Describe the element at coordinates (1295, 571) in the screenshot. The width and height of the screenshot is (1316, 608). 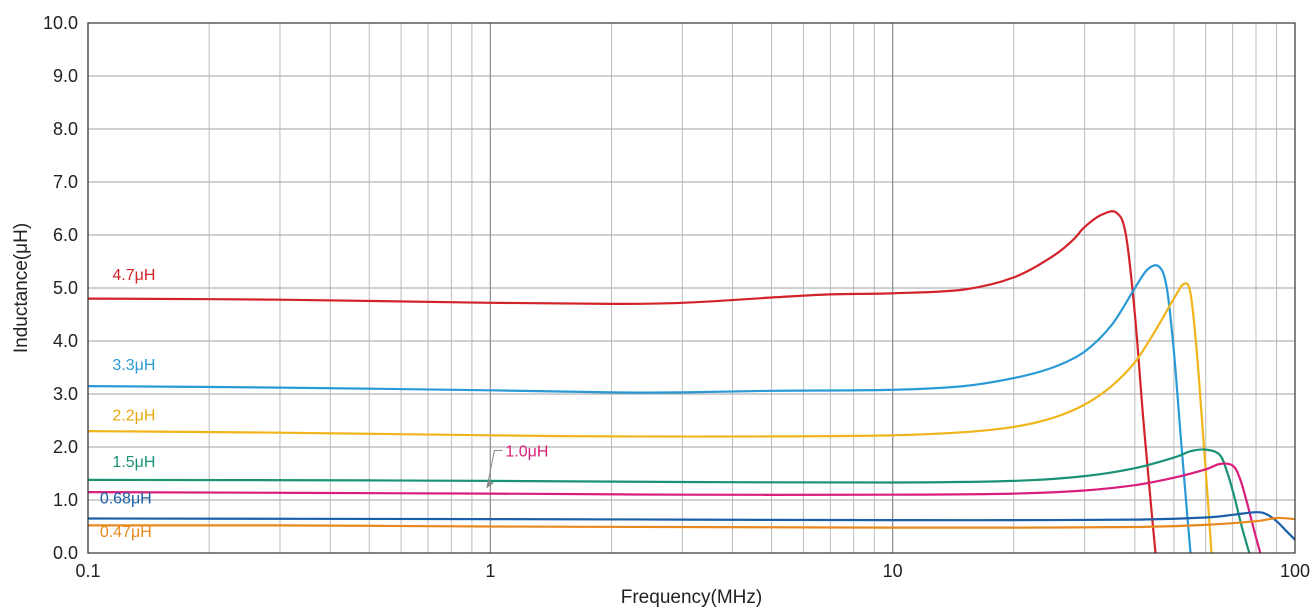
I see `x-tick-label: 100` at that location.